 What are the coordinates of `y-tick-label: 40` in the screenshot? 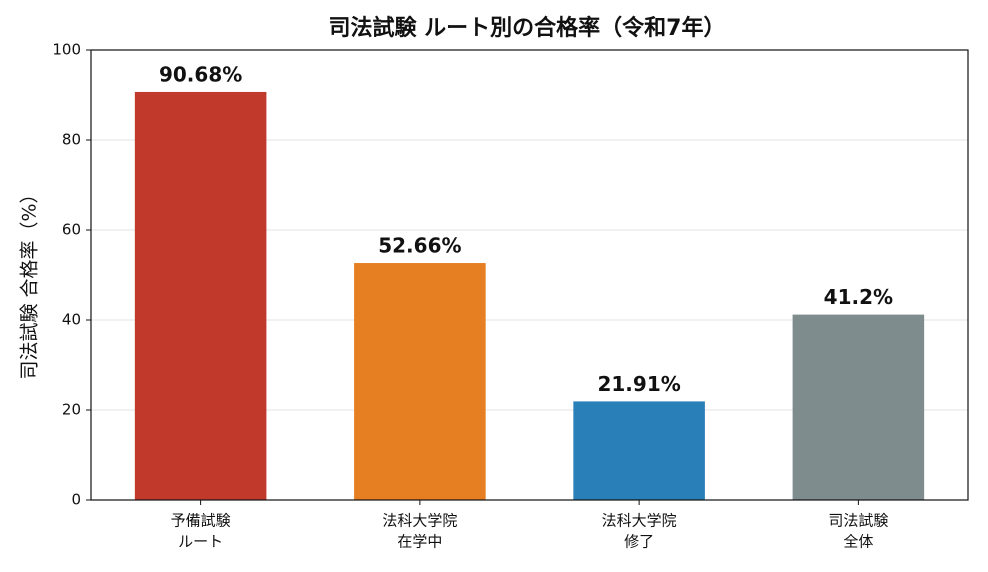 It's located at (71, 320).